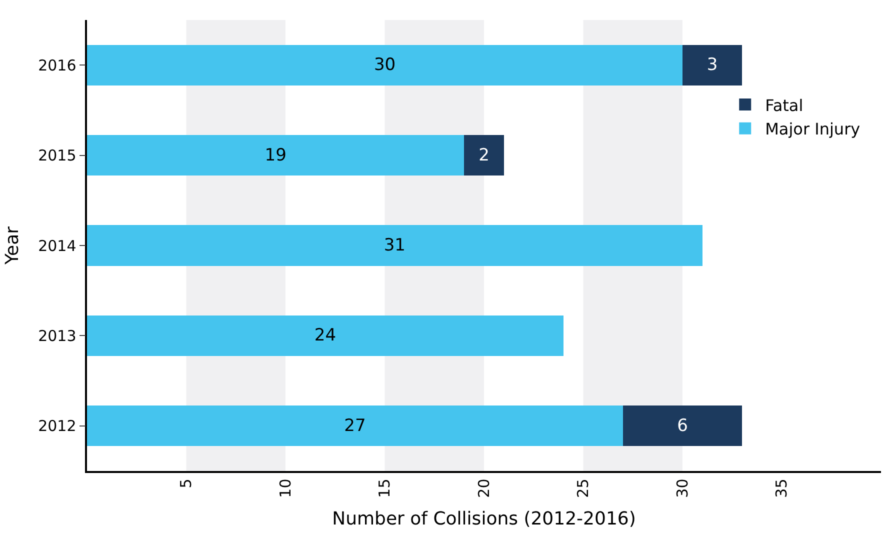  Describe the element at coordinates (484, 519) in the screenshot. I see `x-axis-title: Number of Collisions (2012-2016)` at that location.